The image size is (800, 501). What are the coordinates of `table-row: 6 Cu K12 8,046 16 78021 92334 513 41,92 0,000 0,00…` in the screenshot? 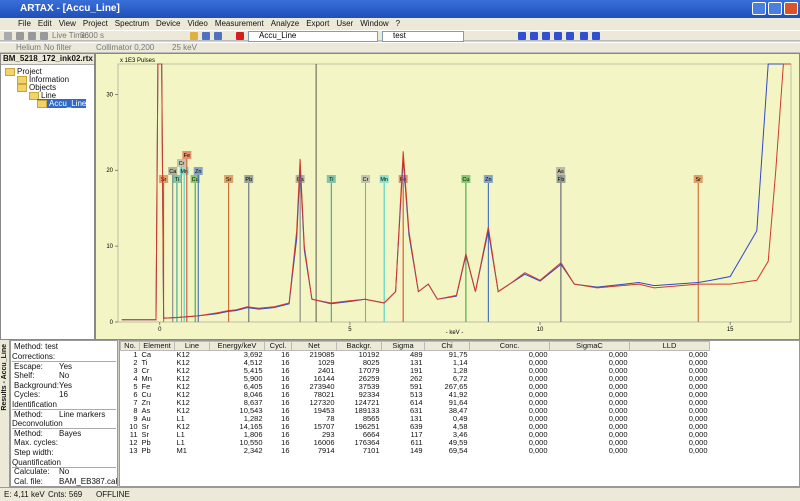 It's located at (415, 395).